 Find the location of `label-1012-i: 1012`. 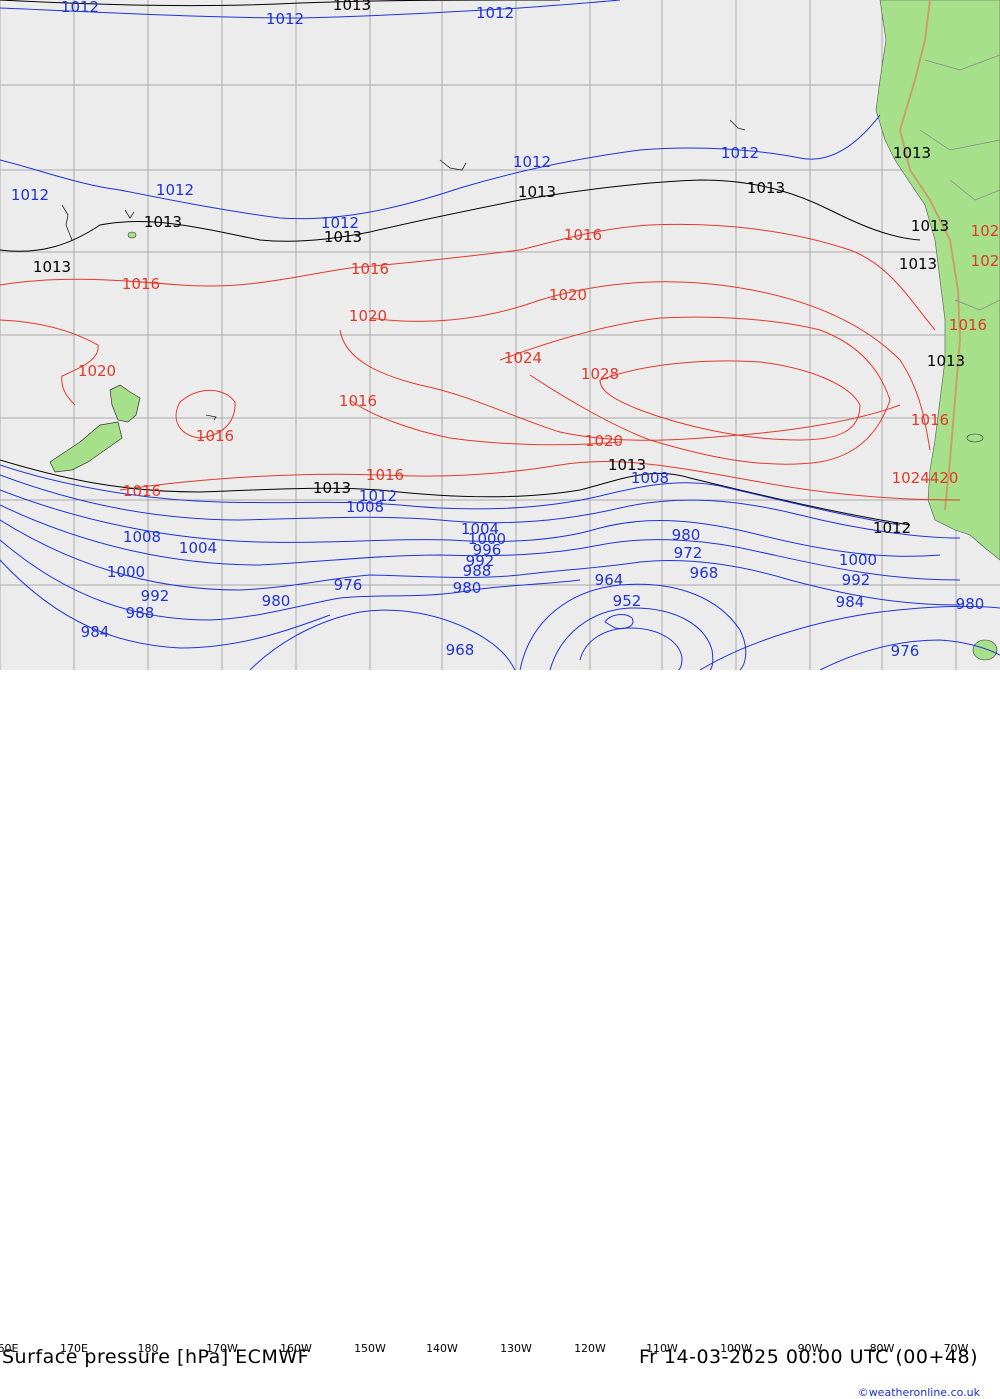

label-1012-i: 1012 is located at coordinates (378, 496).